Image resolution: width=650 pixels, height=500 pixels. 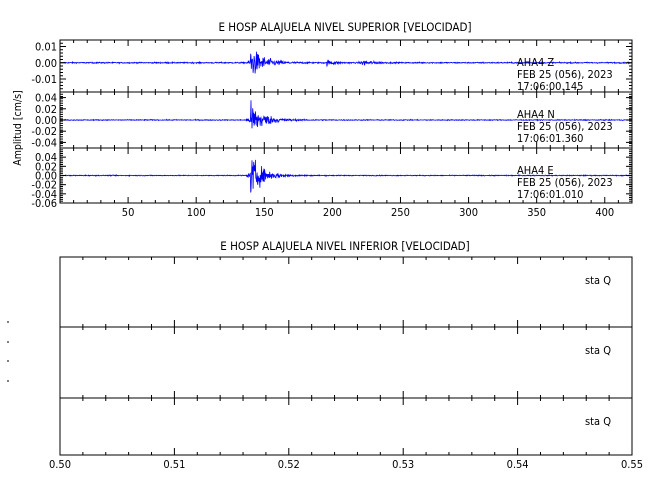 I want to click on lower-panel-1: sta Q, so click(x=346, y=292).